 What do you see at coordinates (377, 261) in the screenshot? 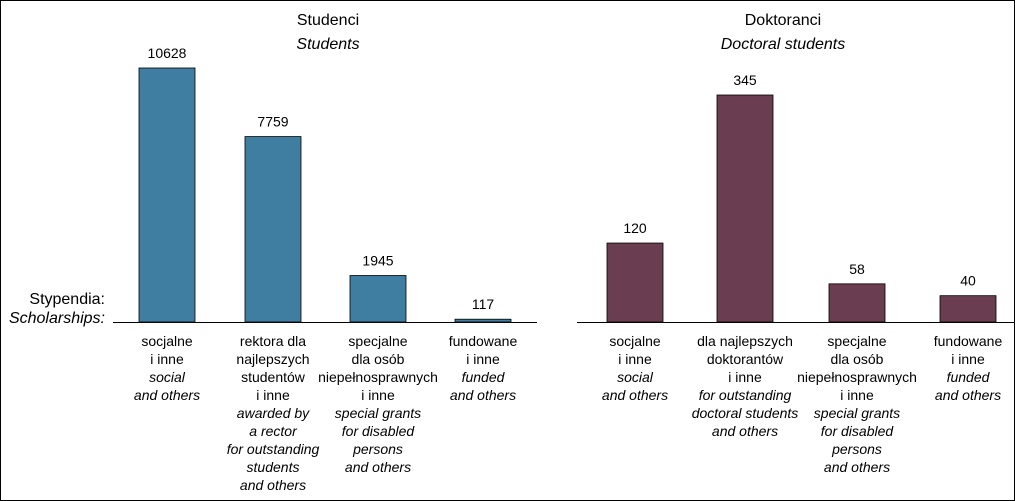
I see `data-label: 1945` at bounding box center [377, 261].